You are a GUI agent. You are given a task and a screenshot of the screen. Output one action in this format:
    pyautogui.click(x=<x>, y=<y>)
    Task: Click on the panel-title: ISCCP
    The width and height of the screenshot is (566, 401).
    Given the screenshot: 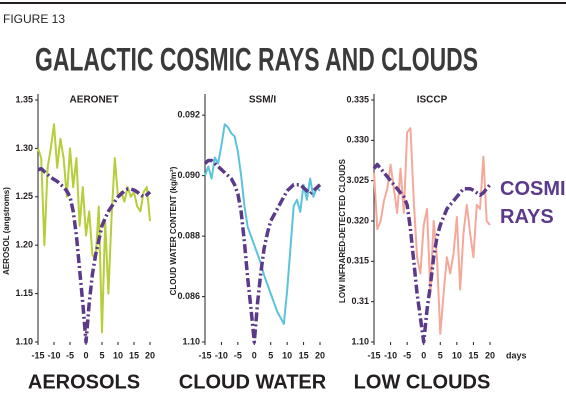 What is the action you would take?
    pyautogui.click(x=432, y=100)
    